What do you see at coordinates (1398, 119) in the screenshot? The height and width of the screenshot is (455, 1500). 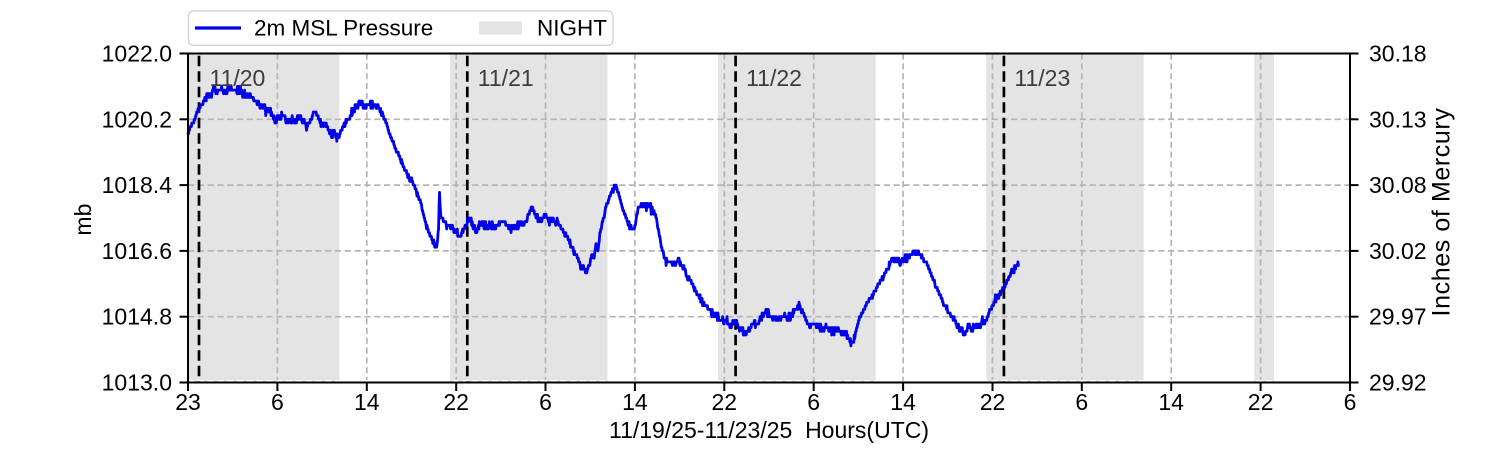 I see `svg-text: 30.13` at bounding box center [1398, 119].